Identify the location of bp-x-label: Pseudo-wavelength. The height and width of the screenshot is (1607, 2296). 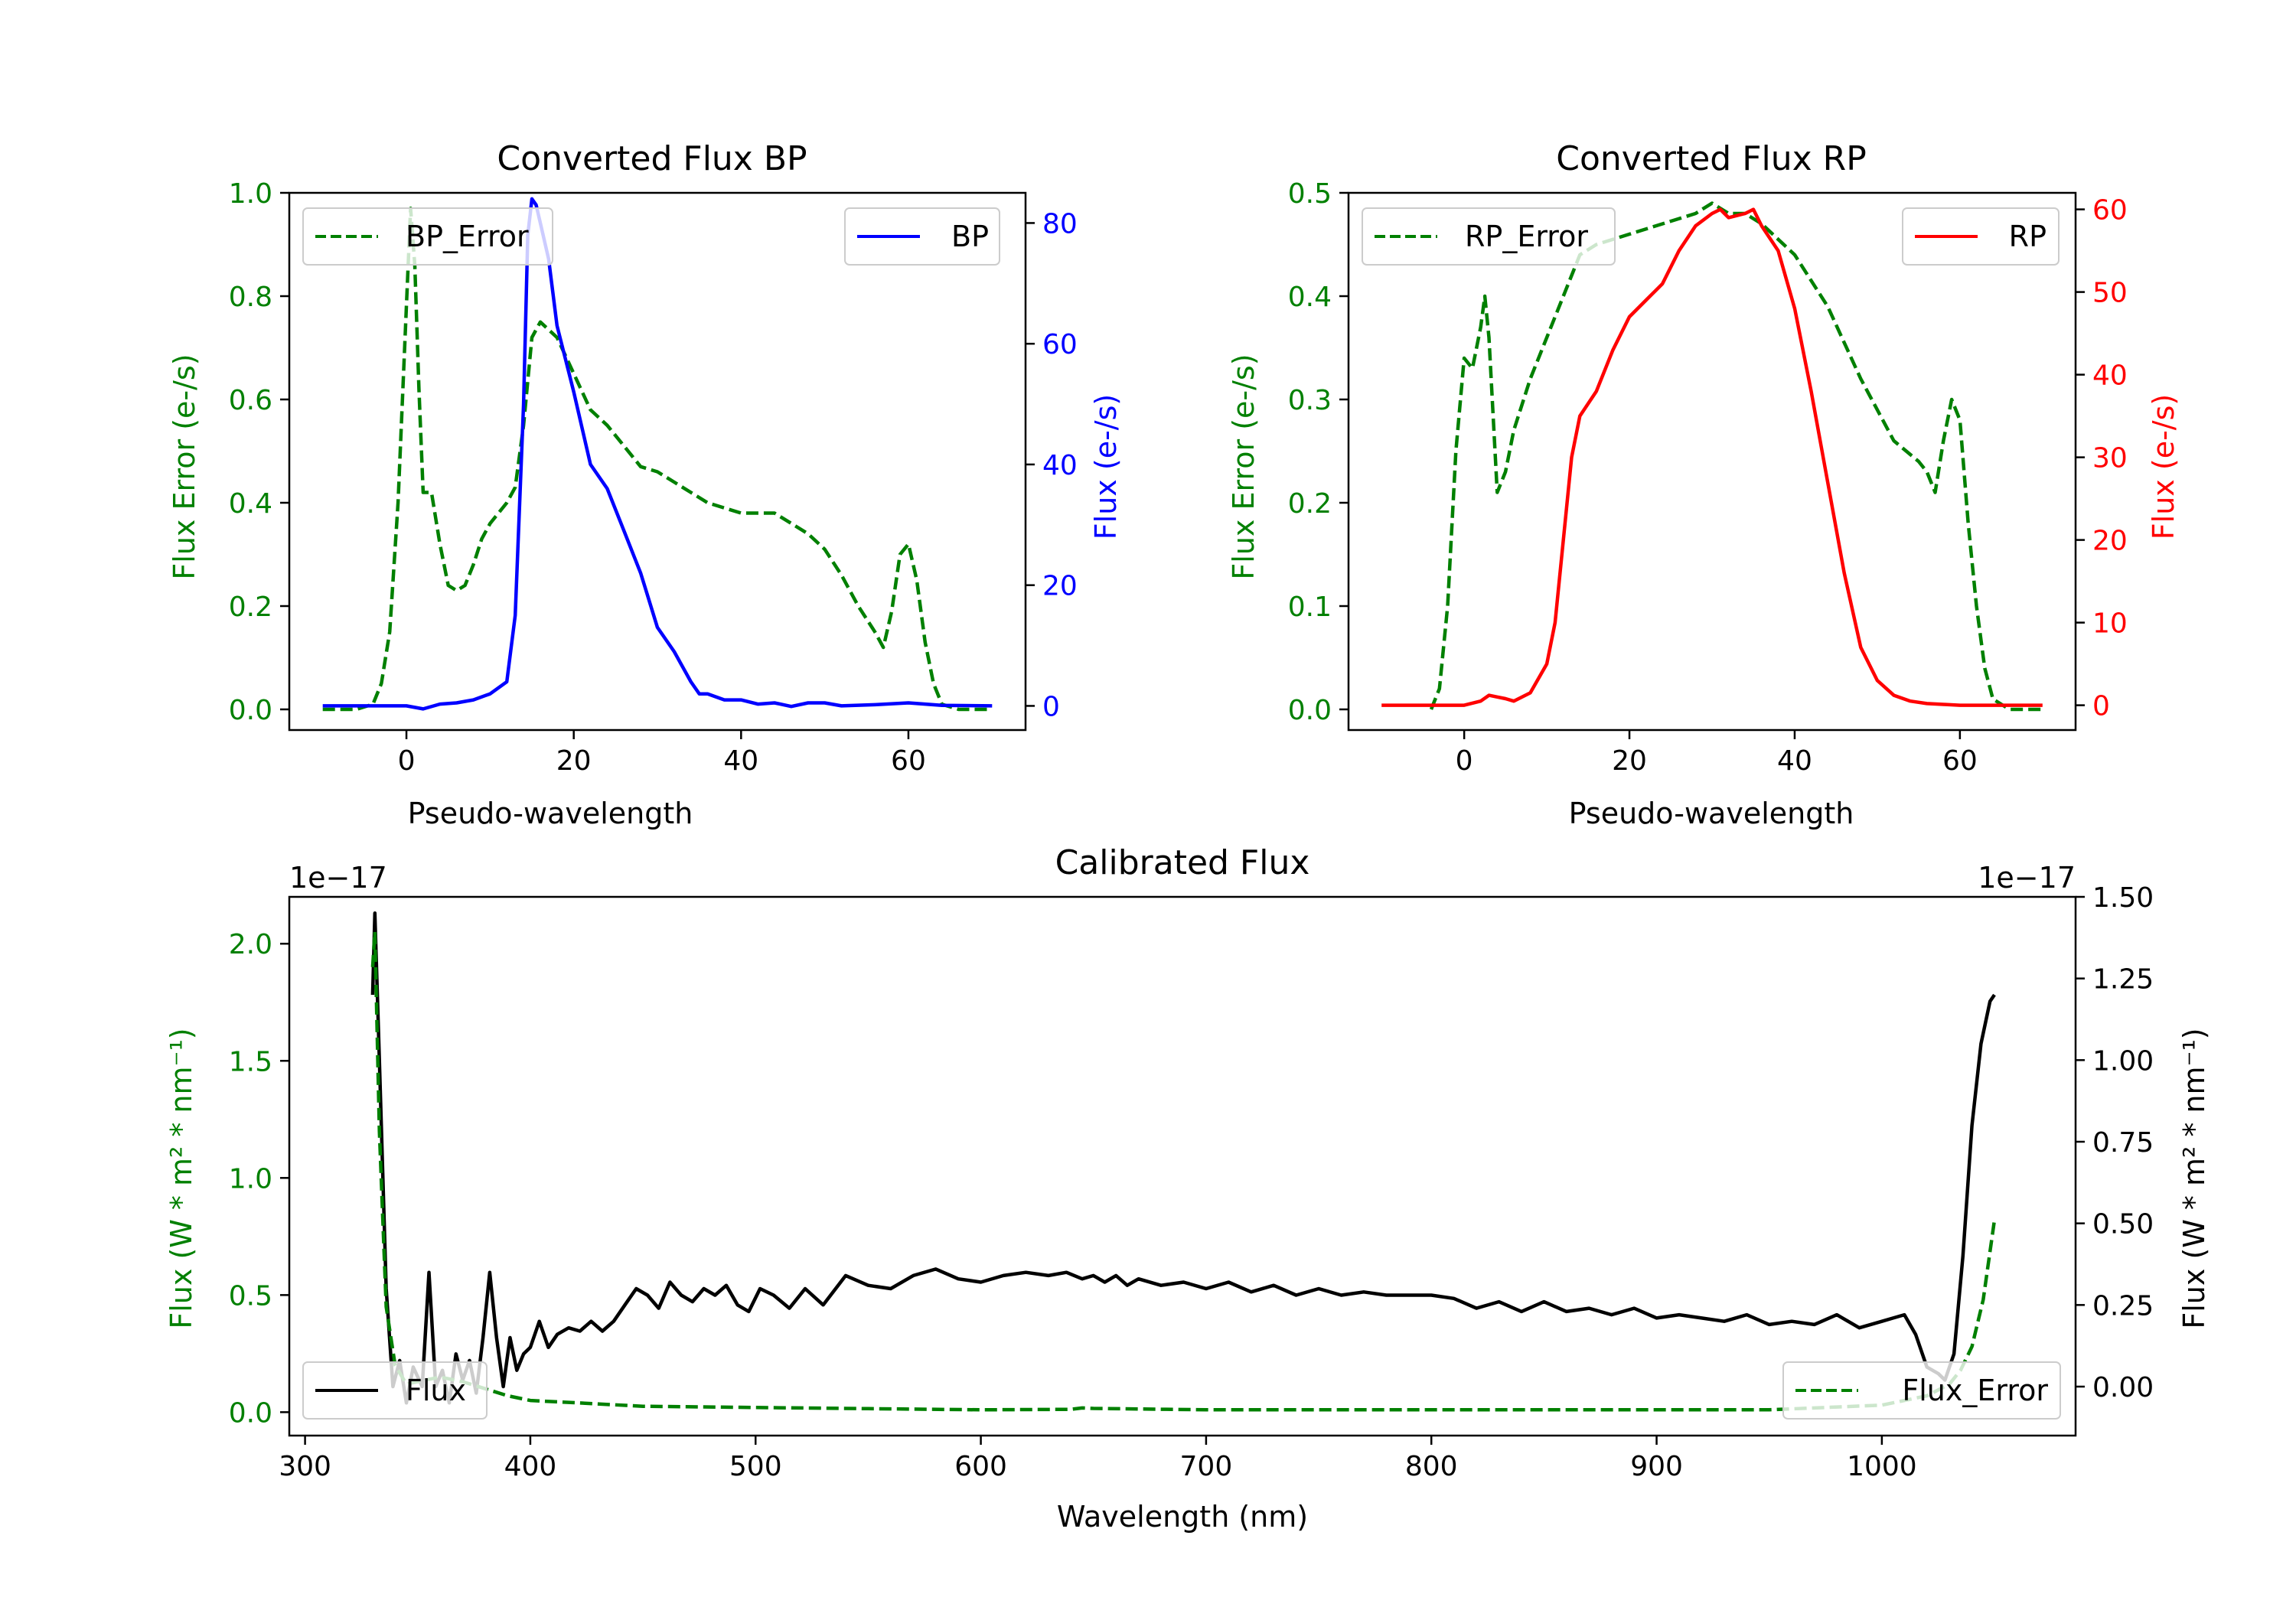
(550, 814).